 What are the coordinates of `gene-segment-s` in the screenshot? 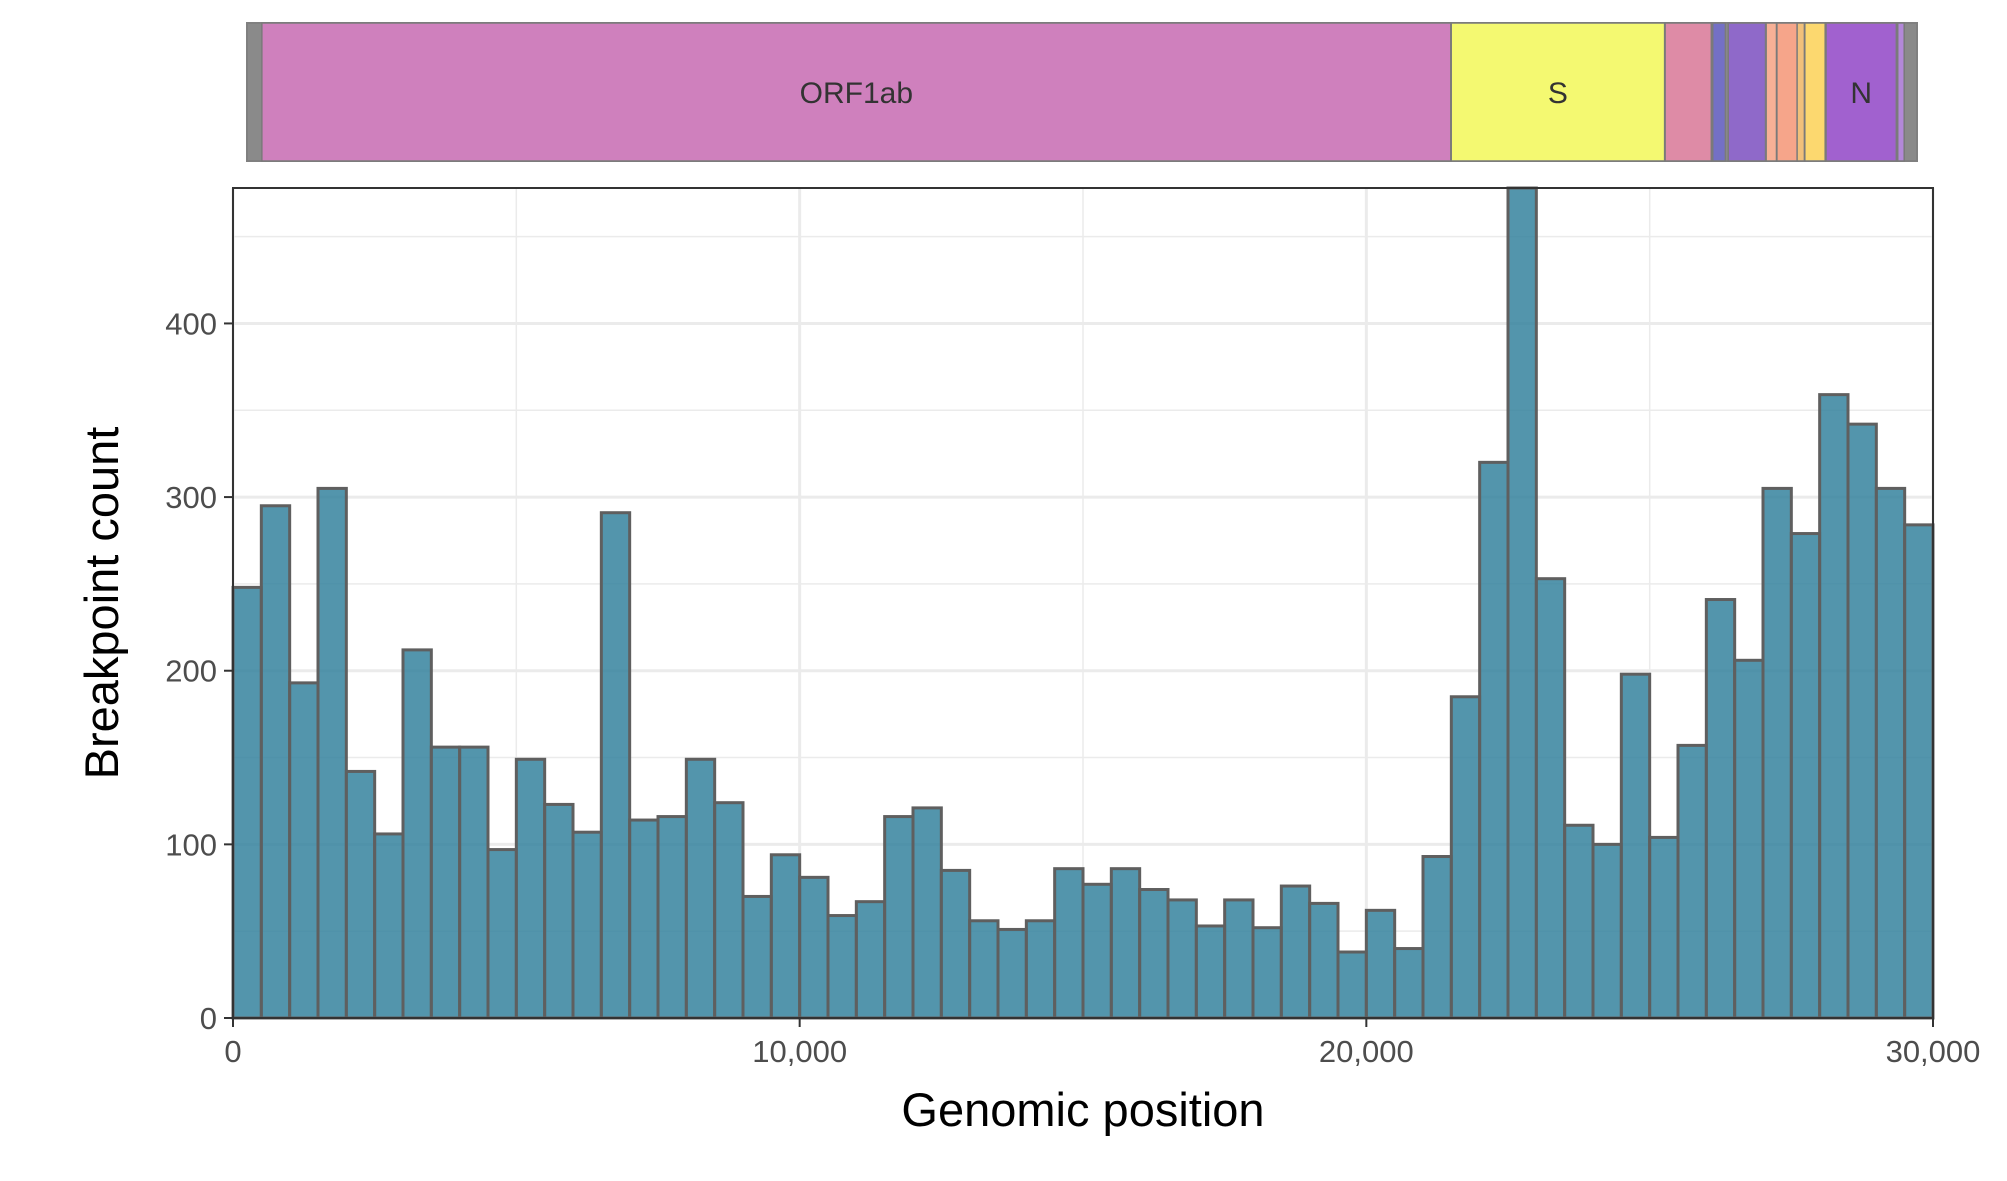 It's located at (1558, 92).